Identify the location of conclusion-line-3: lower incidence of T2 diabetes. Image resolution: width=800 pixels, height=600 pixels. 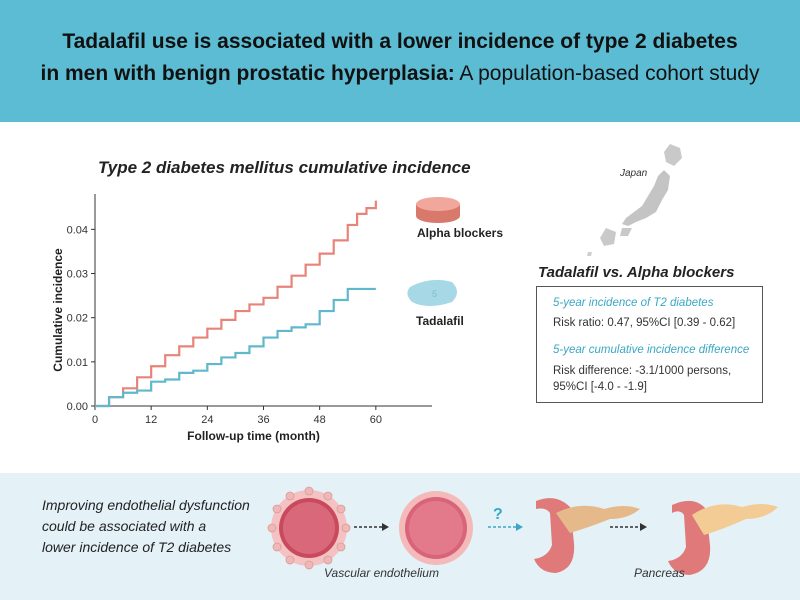
(137, 547).